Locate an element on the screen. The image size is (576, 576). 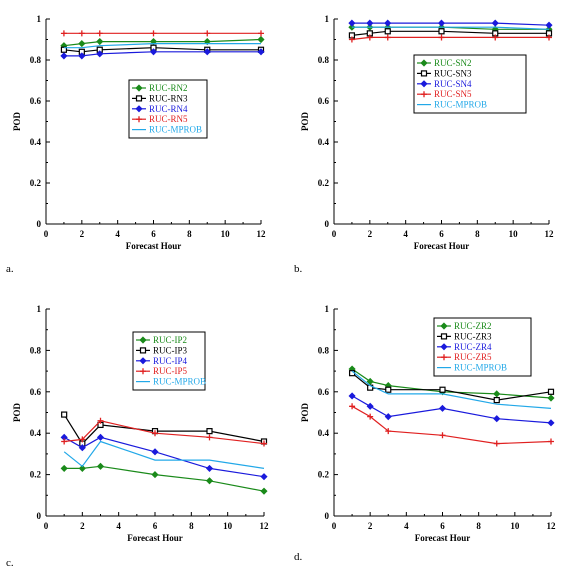
y-tick-label: 1 is located at coordinates (39, 309).